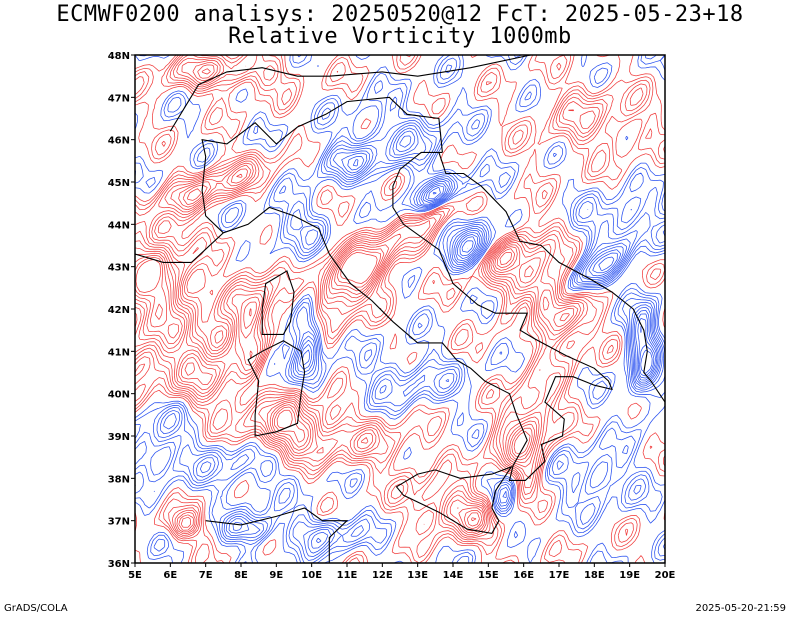 This screenshot has width=800, height=618. What do you see at coordinates (400, 36) in the screenshot?
I see `title-line-2: Relative Vorticity 1000mb` at bounding box center [400, 36].